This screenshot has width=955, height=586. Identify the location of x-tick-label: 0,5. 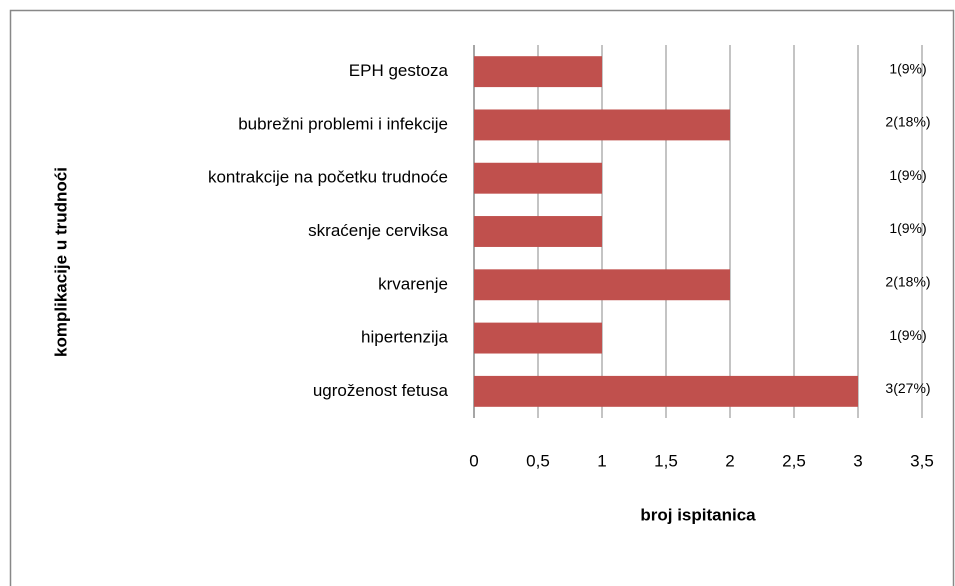
(538, 460).